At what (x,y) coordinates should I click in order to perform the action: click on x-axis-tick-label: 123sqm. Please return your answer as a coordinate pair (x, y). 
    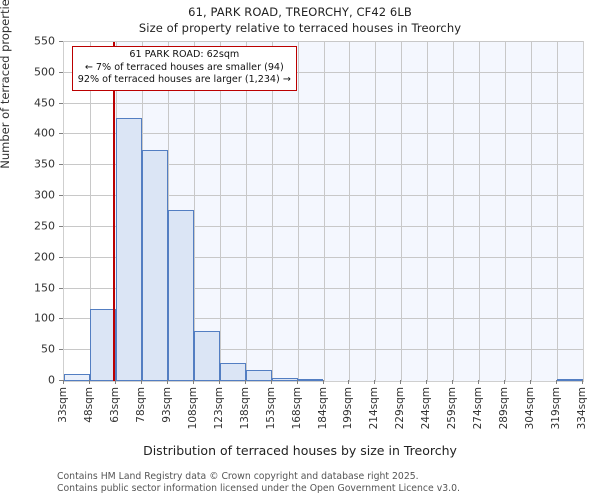
    Looking at the image, I should click on (218, 408).